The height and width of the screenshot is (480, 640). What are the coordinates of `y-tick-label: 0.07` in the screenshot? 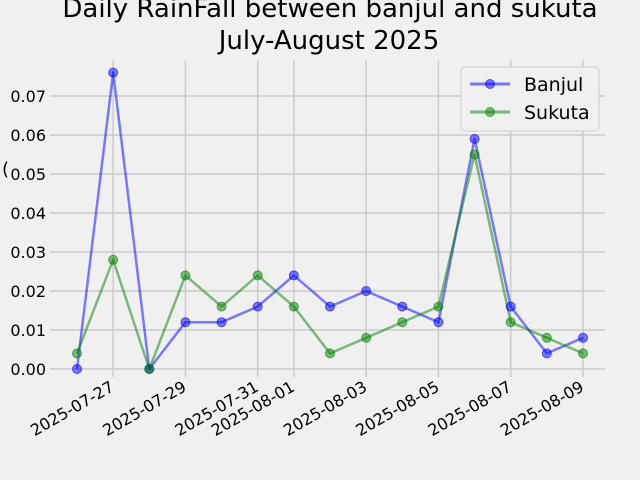 It's located at (28, 96).